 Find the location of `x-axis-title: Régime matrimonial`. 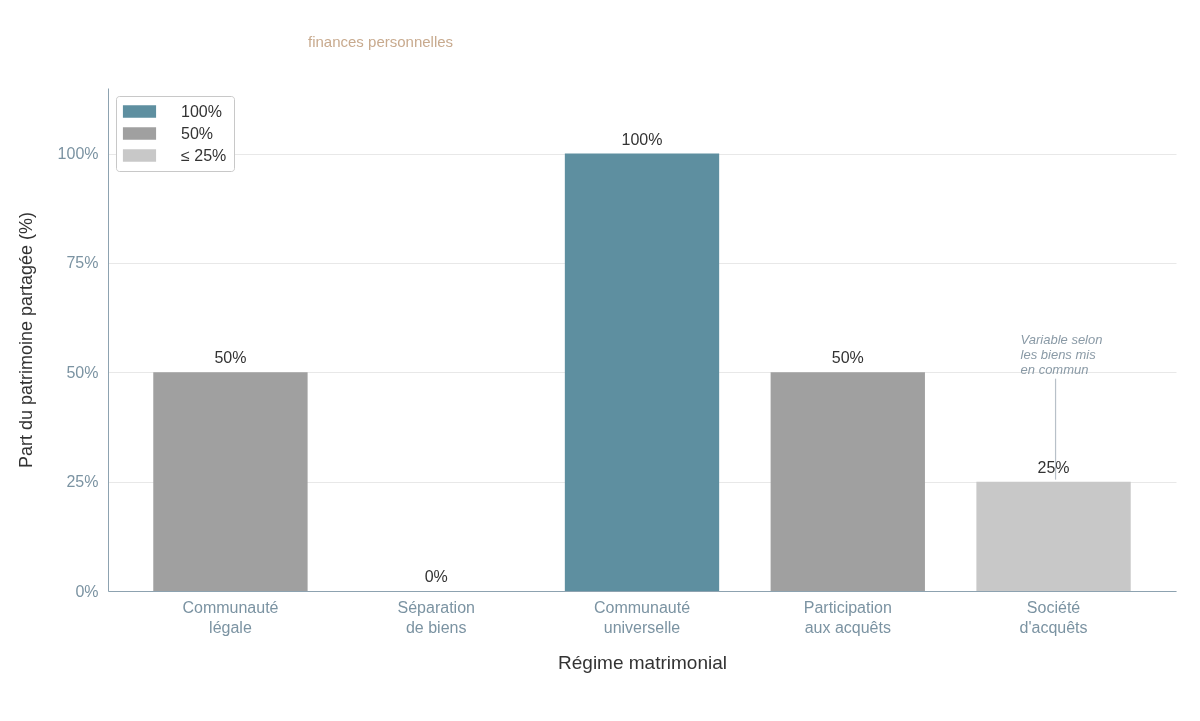

x-axis-title: Régime matrimonial is located at coordinates (642, 662).